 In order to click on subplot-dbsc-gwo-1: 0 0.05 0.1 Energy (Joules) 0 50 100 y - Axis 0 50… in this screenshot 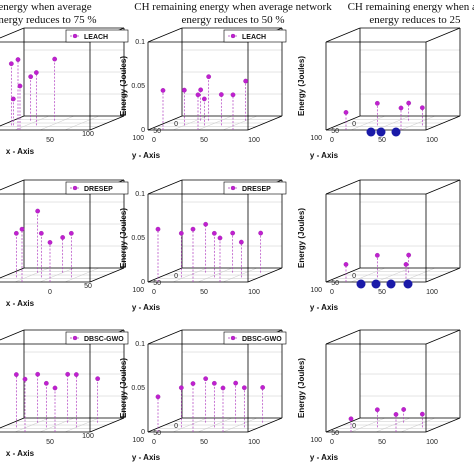, I will do `click(203, 395)`.